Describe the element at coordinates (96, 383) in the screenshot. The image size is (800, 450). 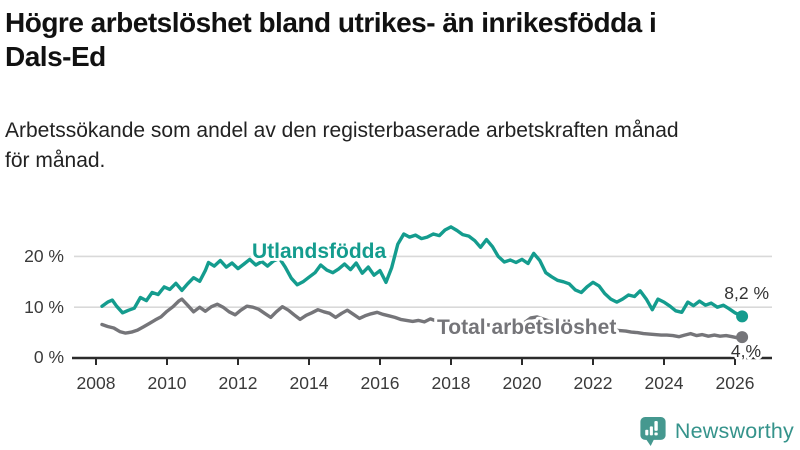
I see `x-tick-label: 2008` at that location.